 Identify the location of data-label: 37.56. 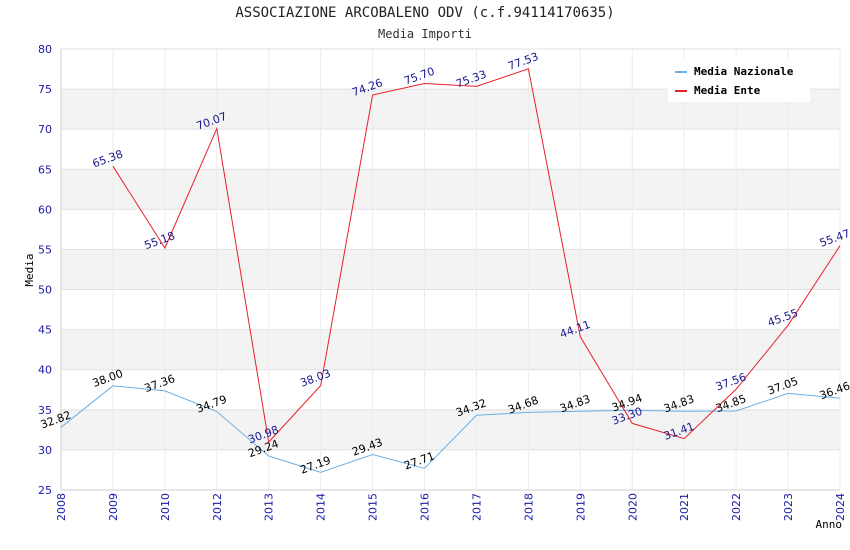
(731, 382).